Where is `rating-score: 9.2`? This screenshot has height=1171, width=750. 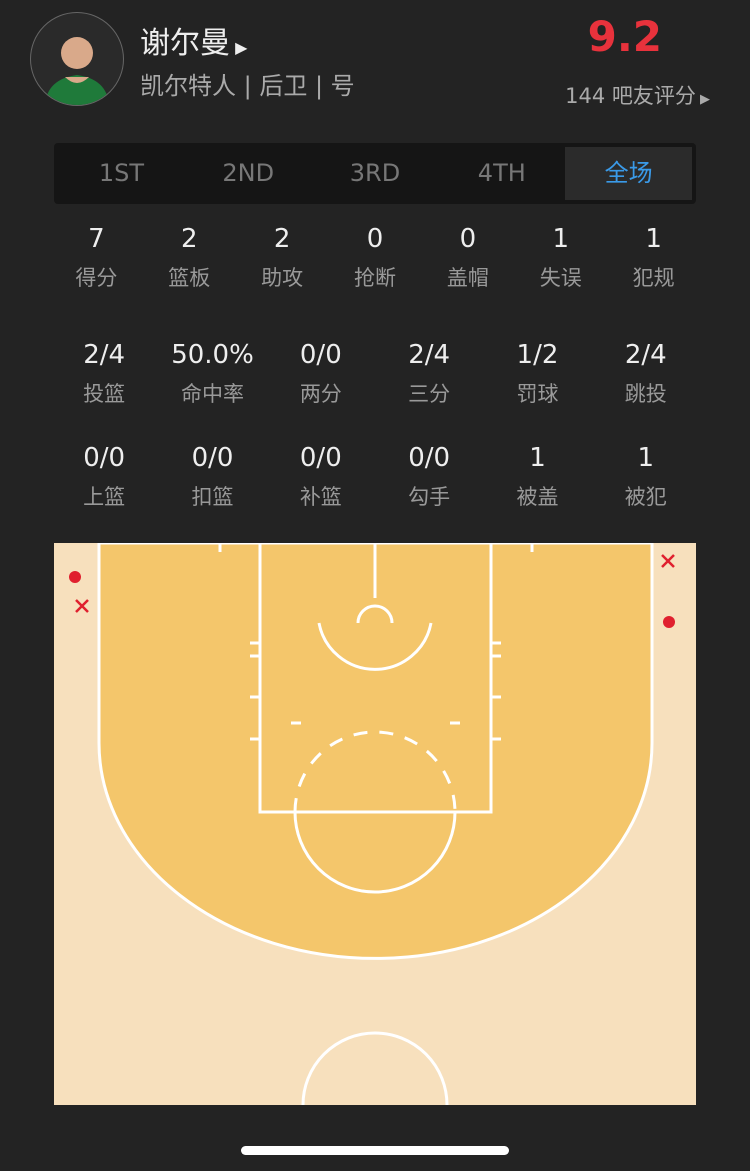 rating-score: 9.2 is located at coordinates (624, 36).